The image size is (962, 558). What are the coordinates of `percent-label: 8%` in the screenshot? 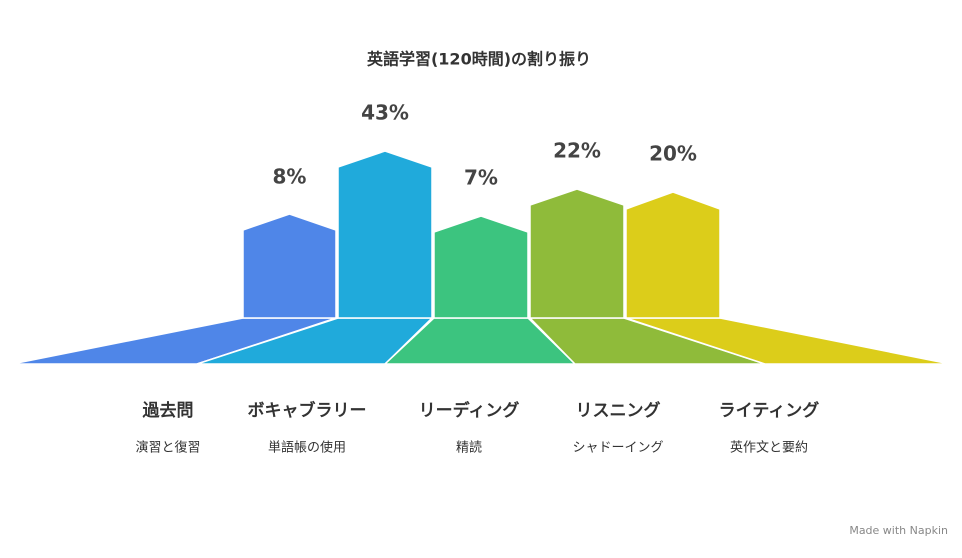 It's located at (290, 177).